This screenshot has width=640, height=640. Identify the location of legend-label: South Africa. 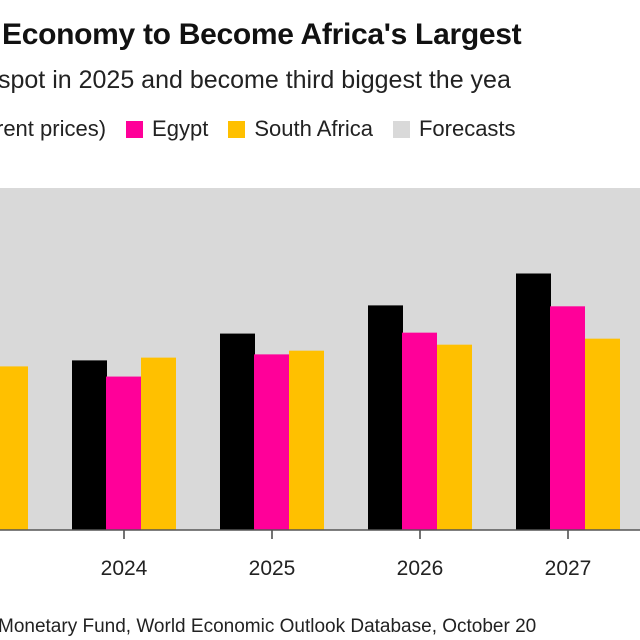
(313, 128).